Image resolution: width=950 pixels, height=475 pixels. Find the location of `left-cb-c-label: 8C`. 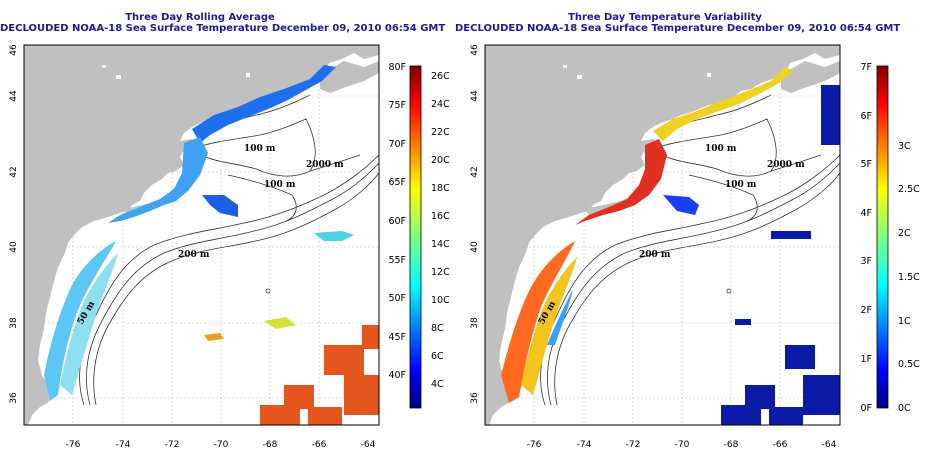

left-cb-c-label: 8C is located at coordinates (437, 328).